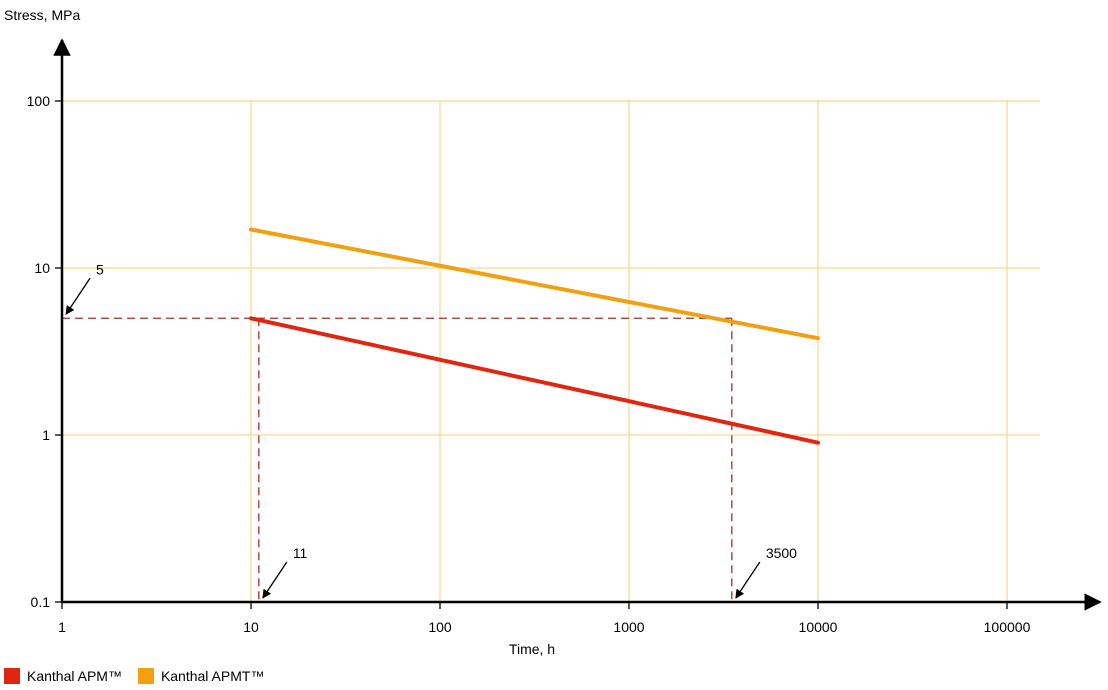 The height and width of the screenshot is (690, 1108). I want to click on y-tick-label-100: 100, so click(39, 101).